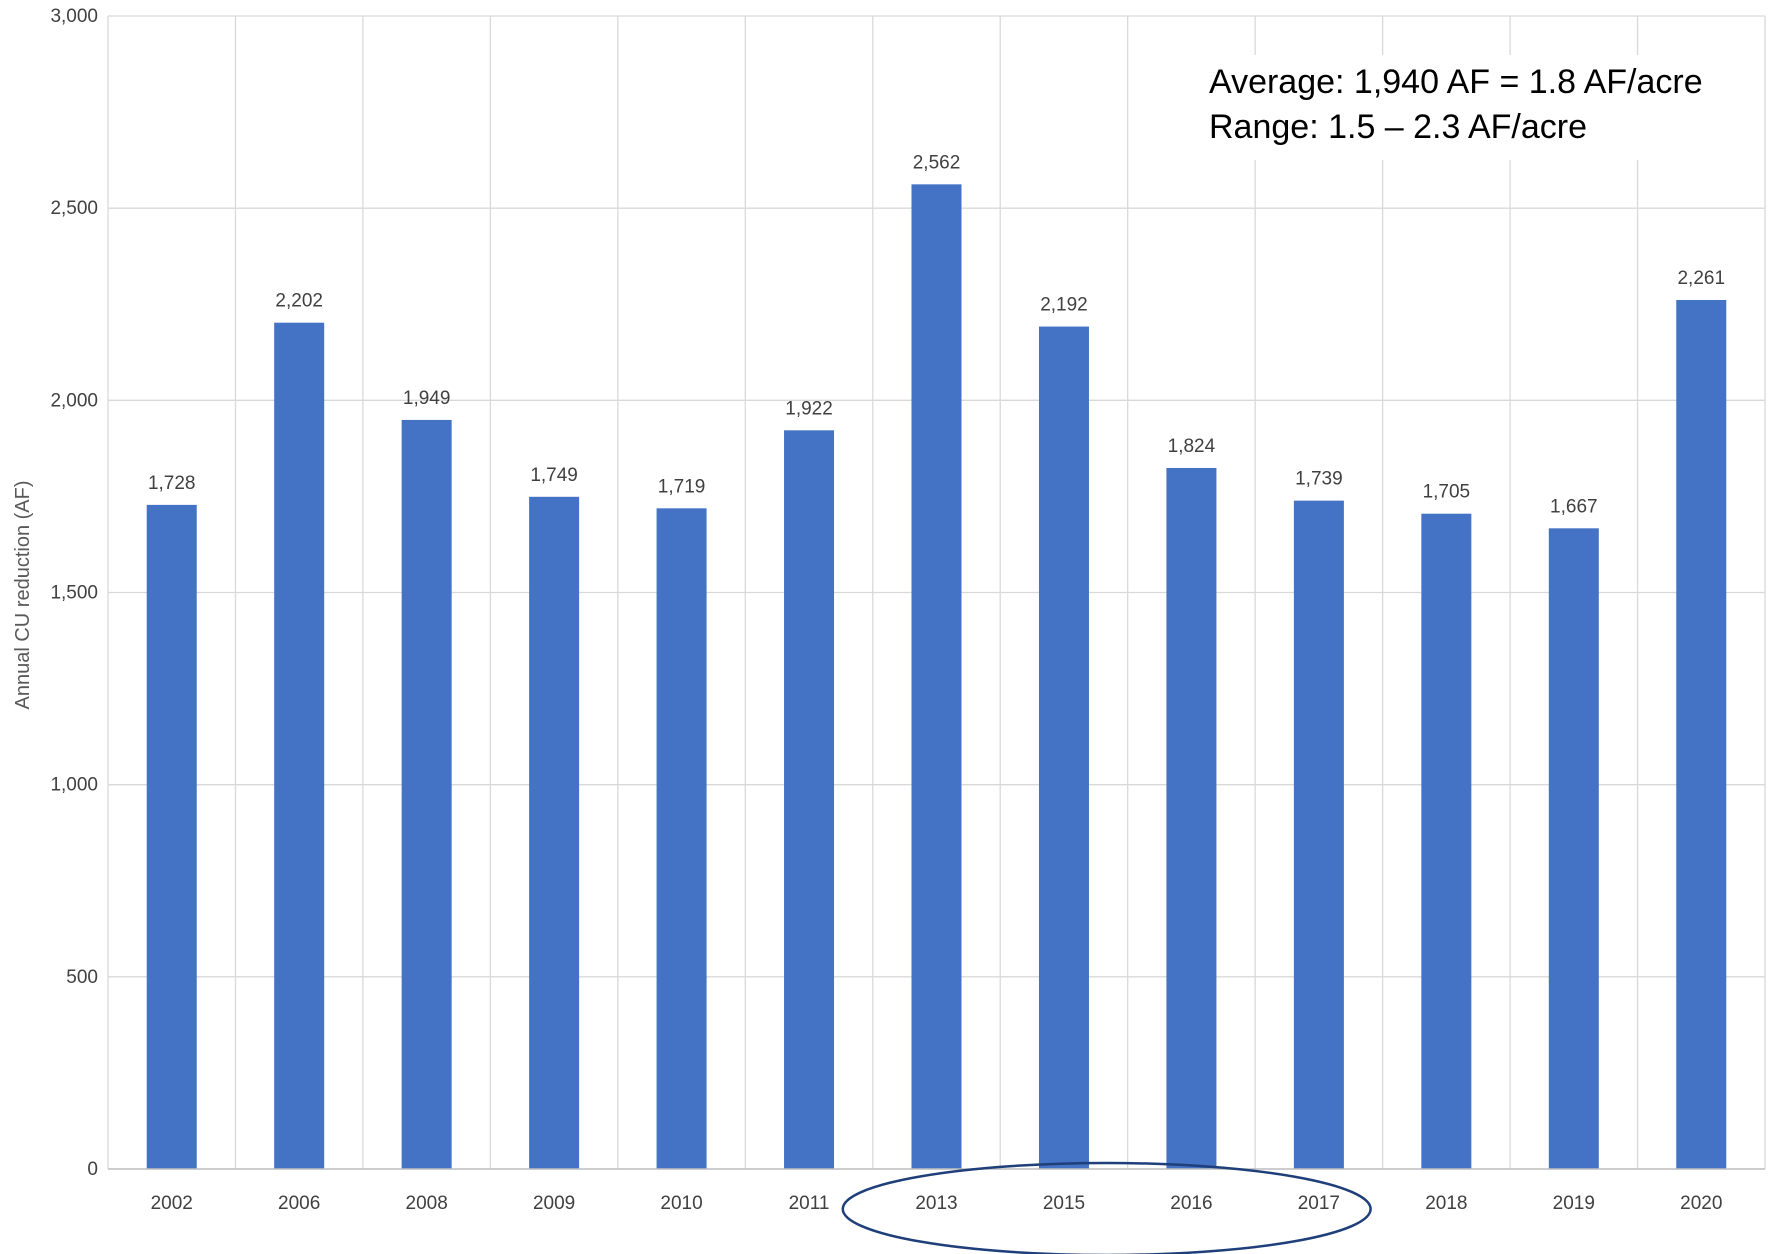  What do you see at coordinates (172, 1203) in the screenshot?
I see `x-tick-label-2002: 2002` at bounding box center [172, 1203].